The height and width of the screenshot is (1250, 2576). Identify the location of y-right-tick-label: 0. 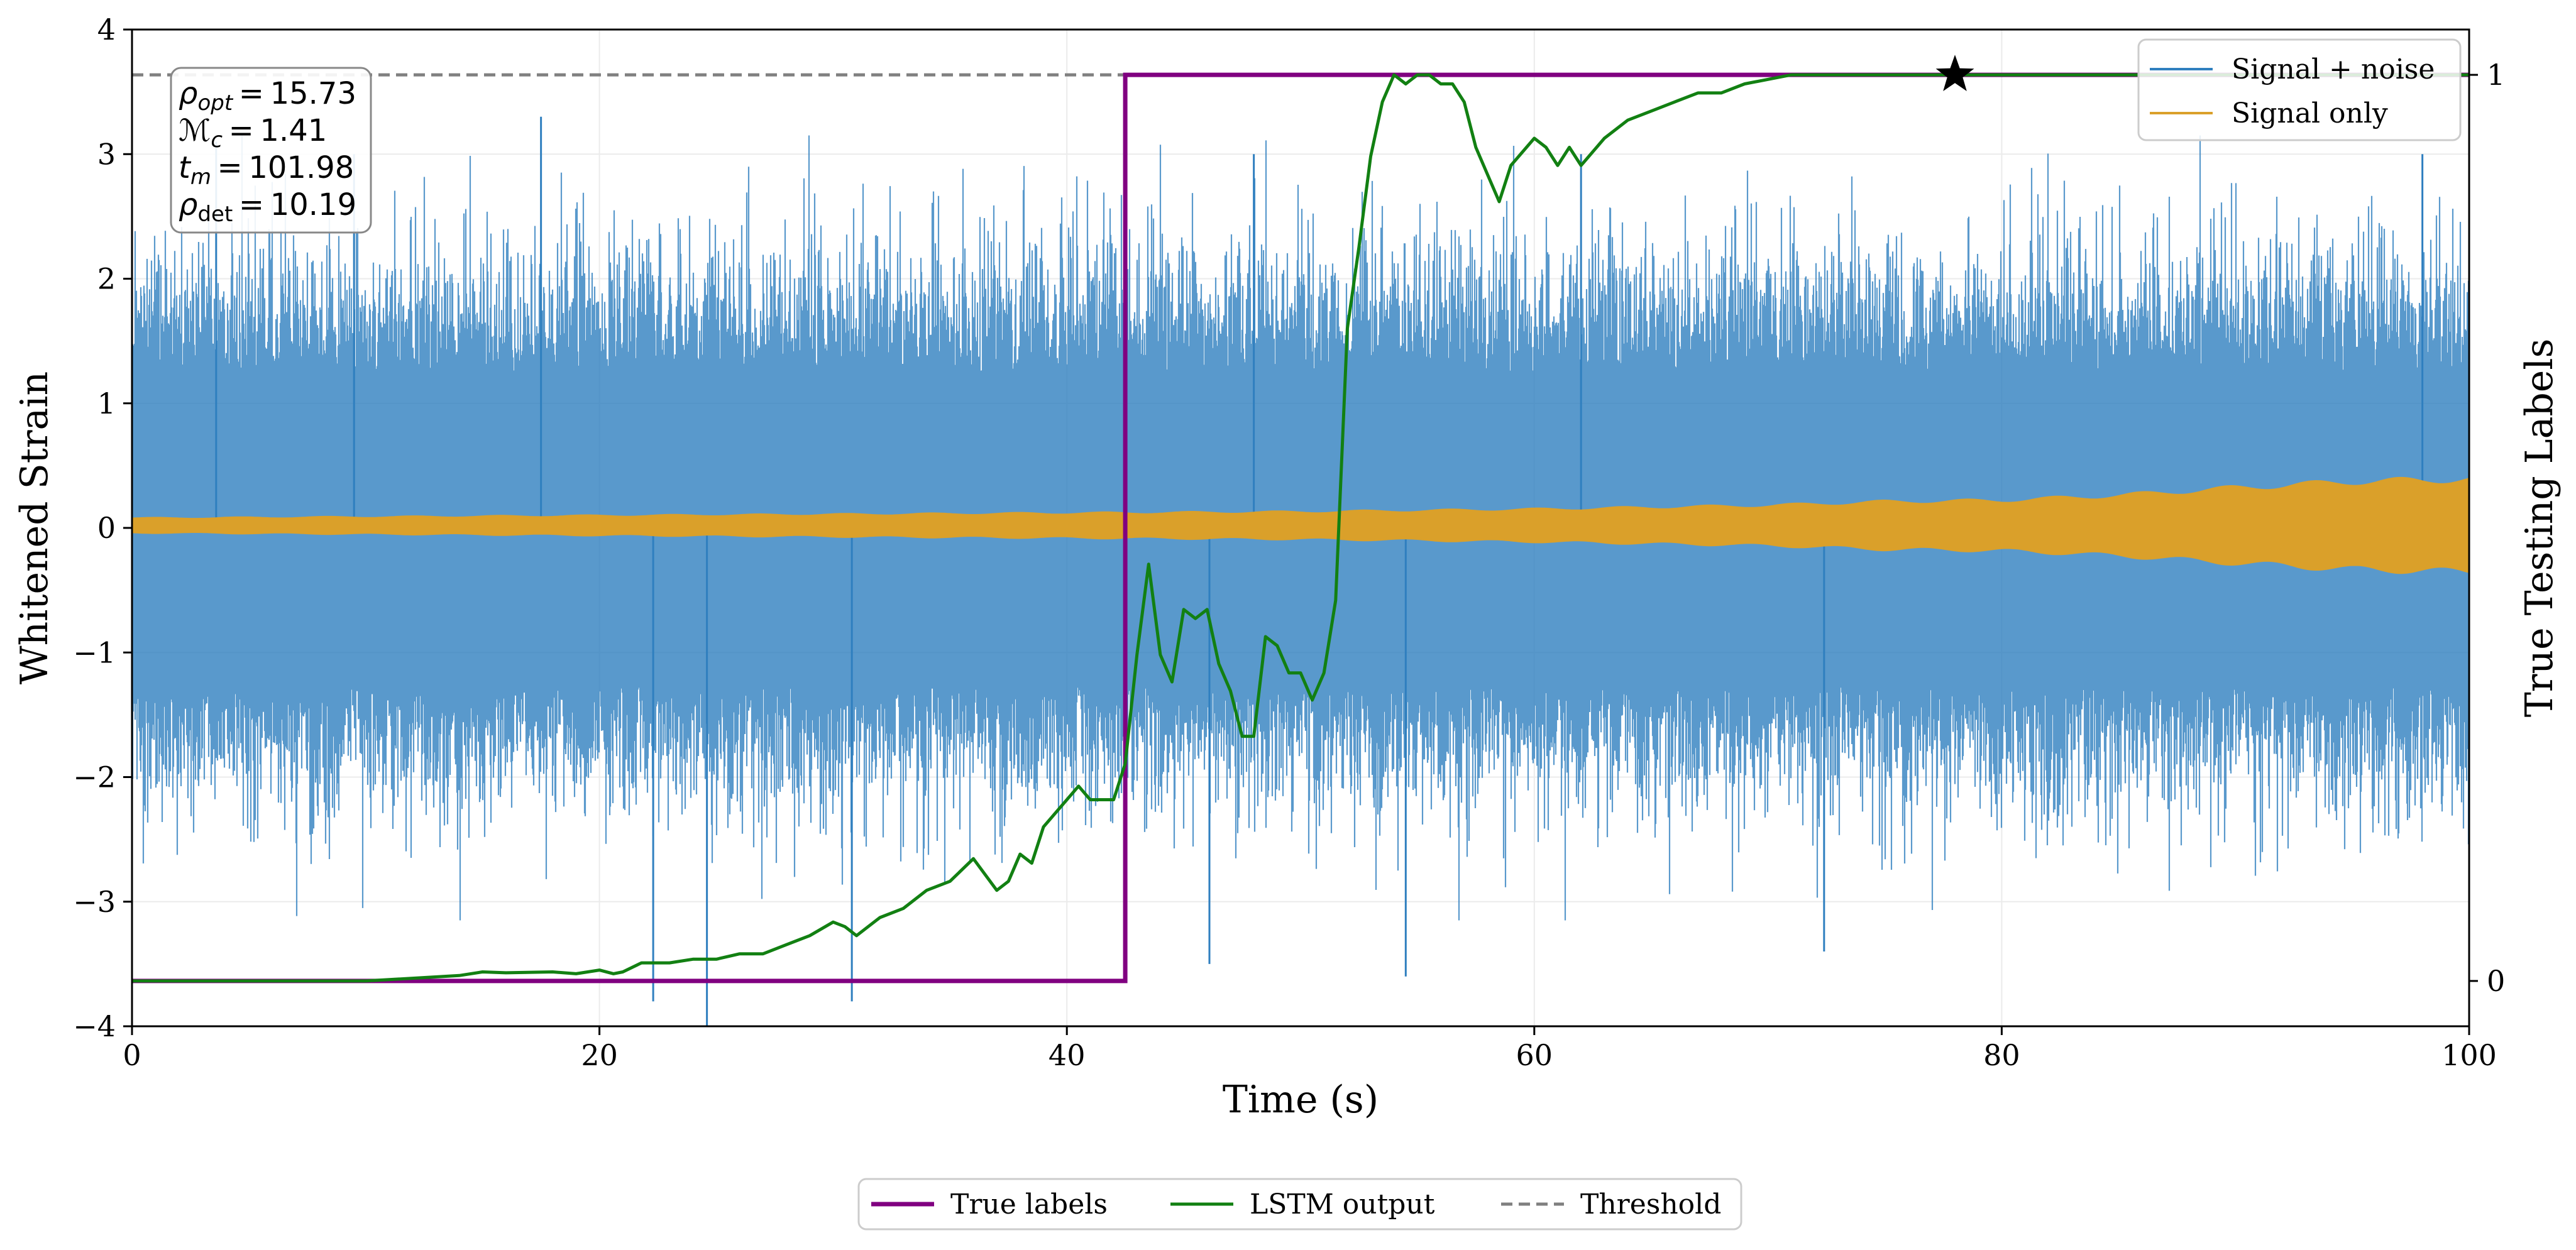
(2496, 981).